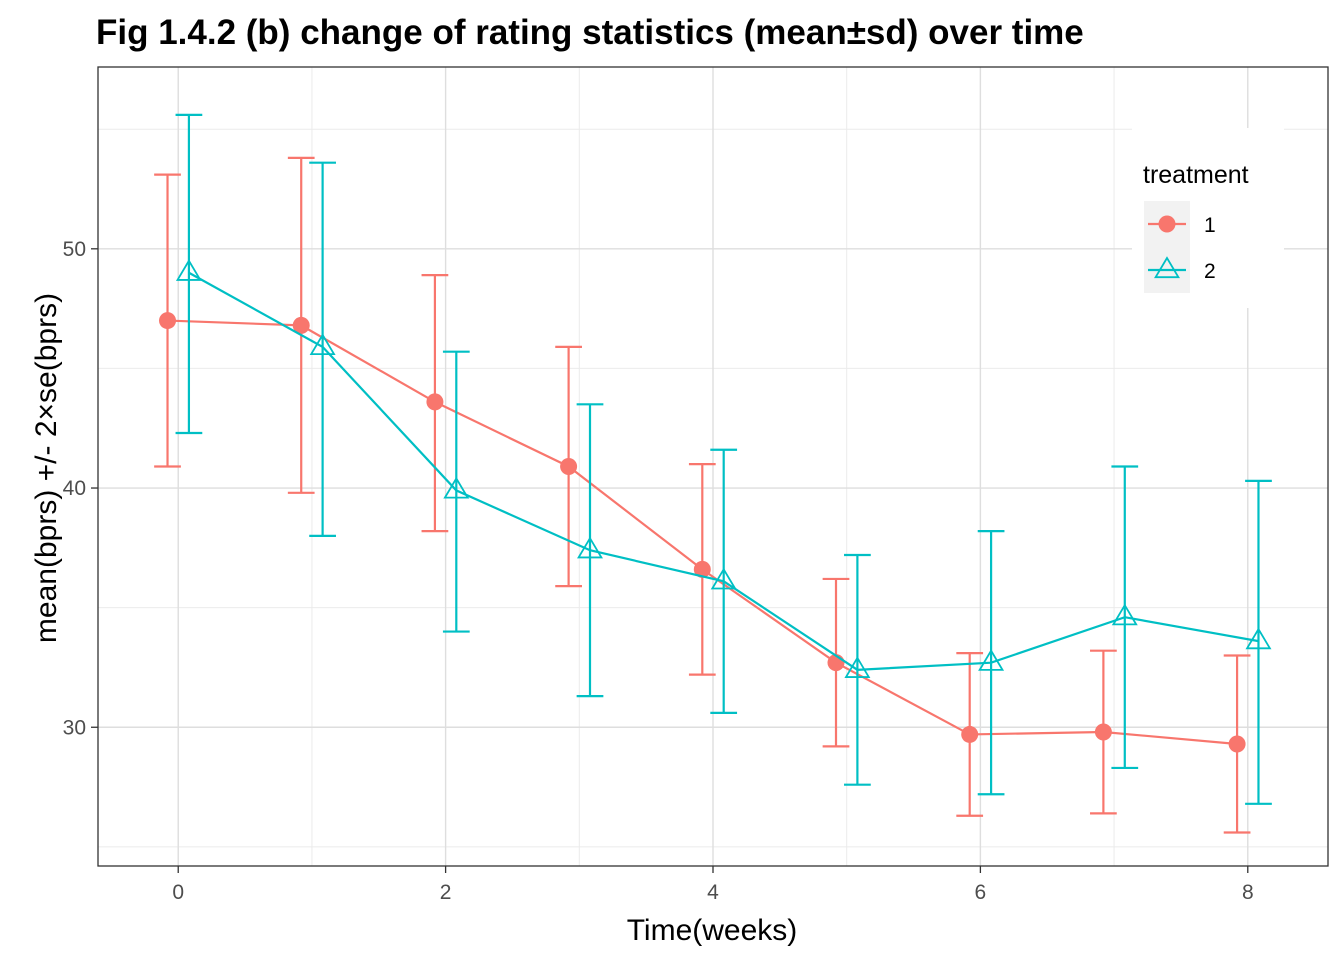  What do you see at coordinates (1196, 175) in the screenshot?
I see `legend-title: treatment` at bounding box center [1196, 175].